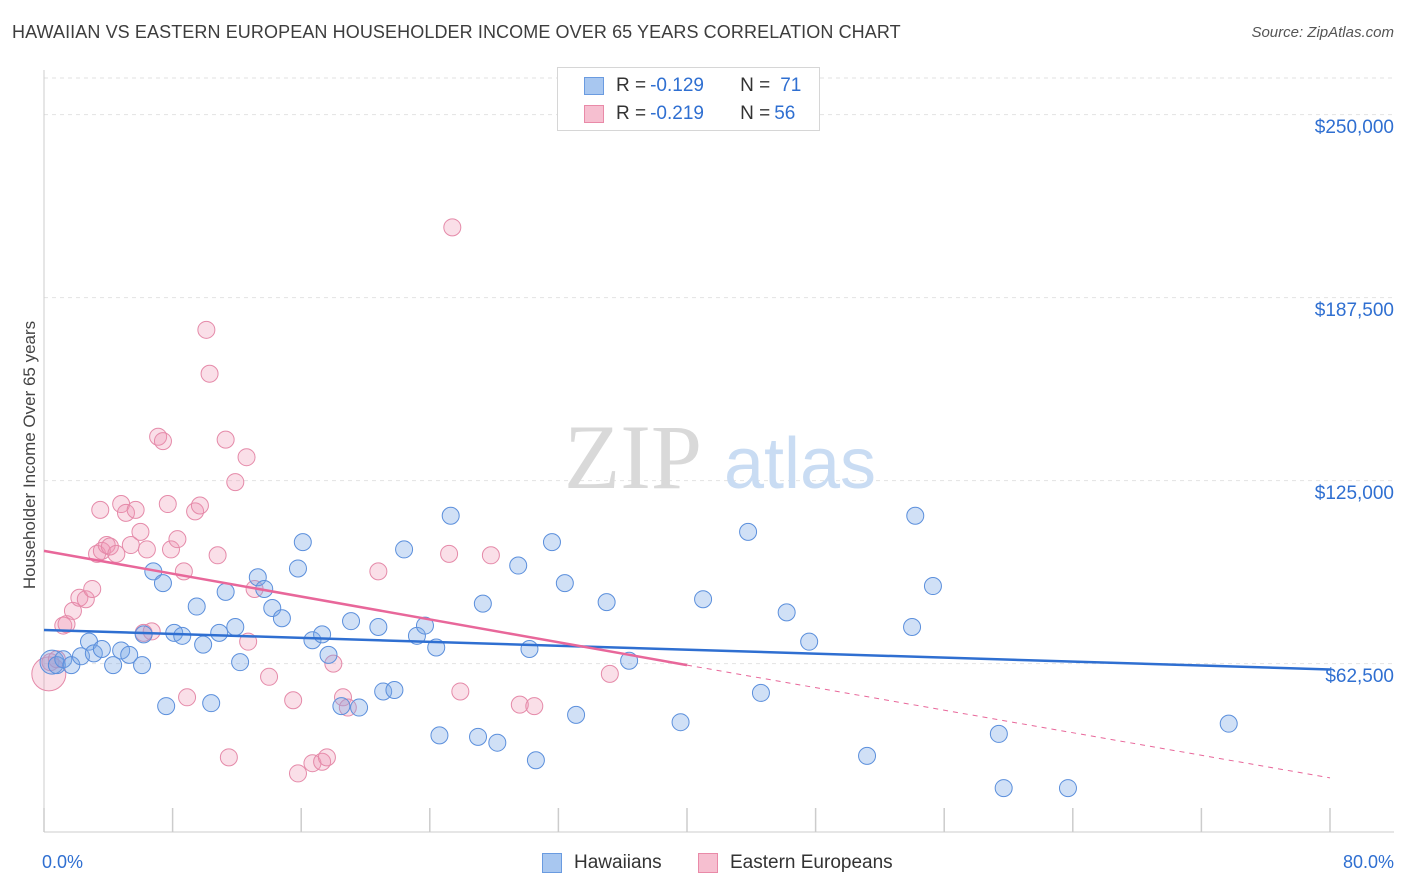 The width and height of the screenshot is (1406, 892). What do you see at coordinates (1322, 32) in the screenshot?
I see `source-note: Source: ZipAtlas.com` at bounding box center [1322, 32].